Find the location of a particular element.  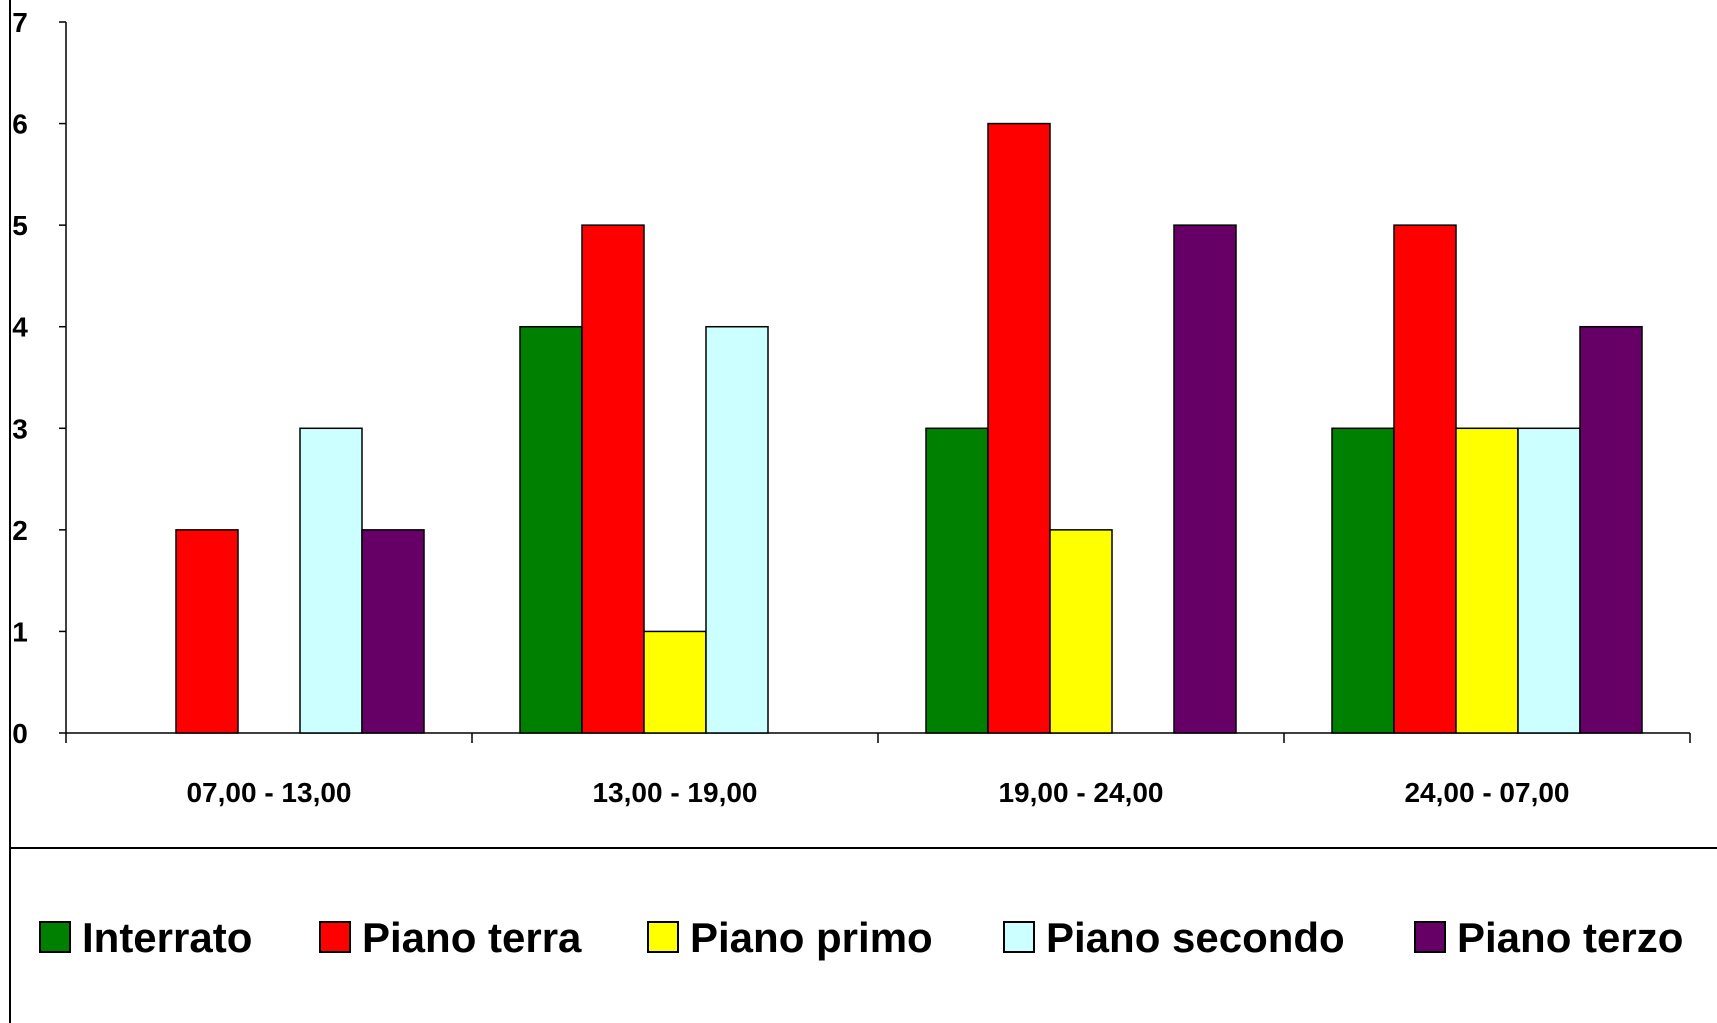

legend-label: Piano primo is located at coordinates (811, 937).